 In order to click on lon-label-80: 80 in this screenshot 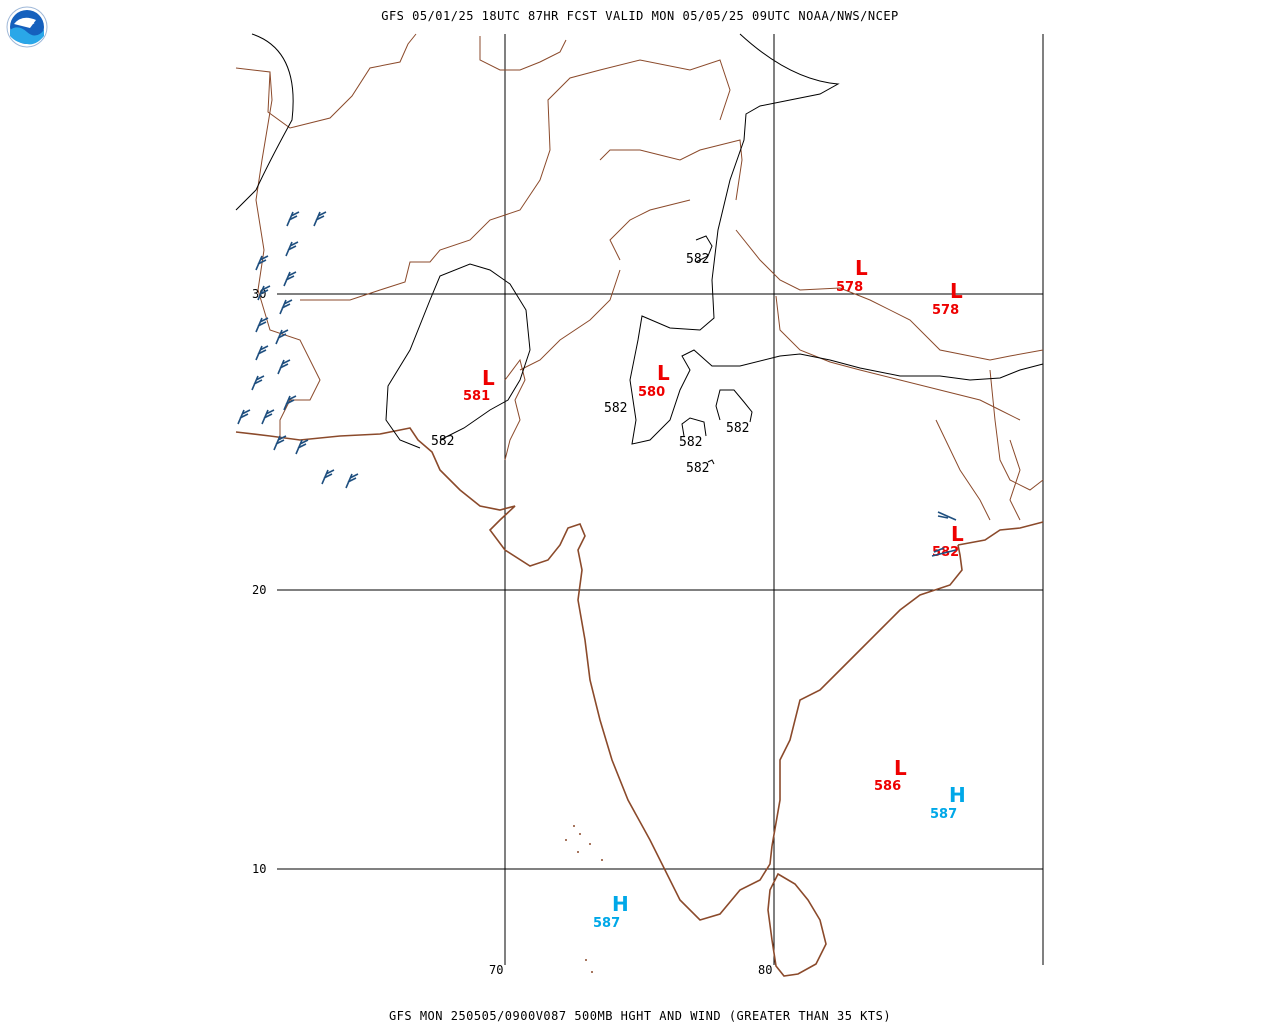, I will do `click(765, 970)`.